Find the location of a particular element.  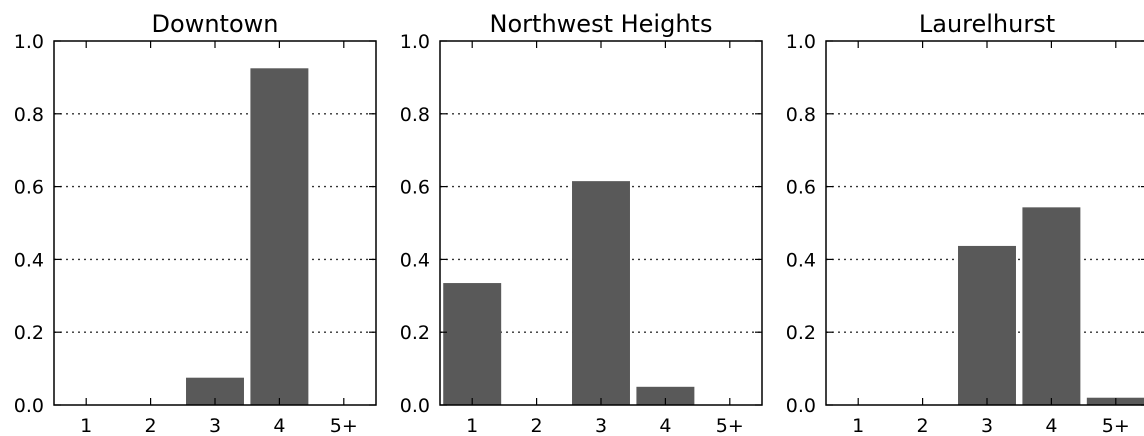

chart-title: Downtown is located at coordinates (215, 24).